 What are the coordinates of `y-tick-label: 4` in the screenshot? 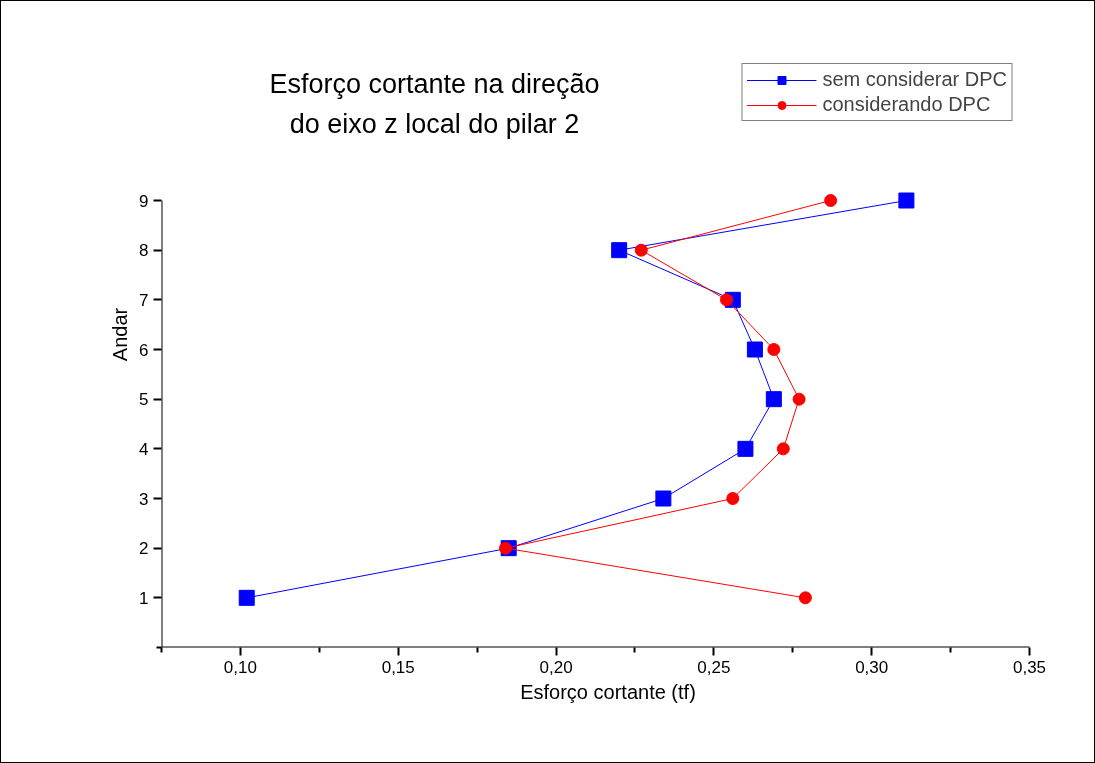 It's located at (144, 449).